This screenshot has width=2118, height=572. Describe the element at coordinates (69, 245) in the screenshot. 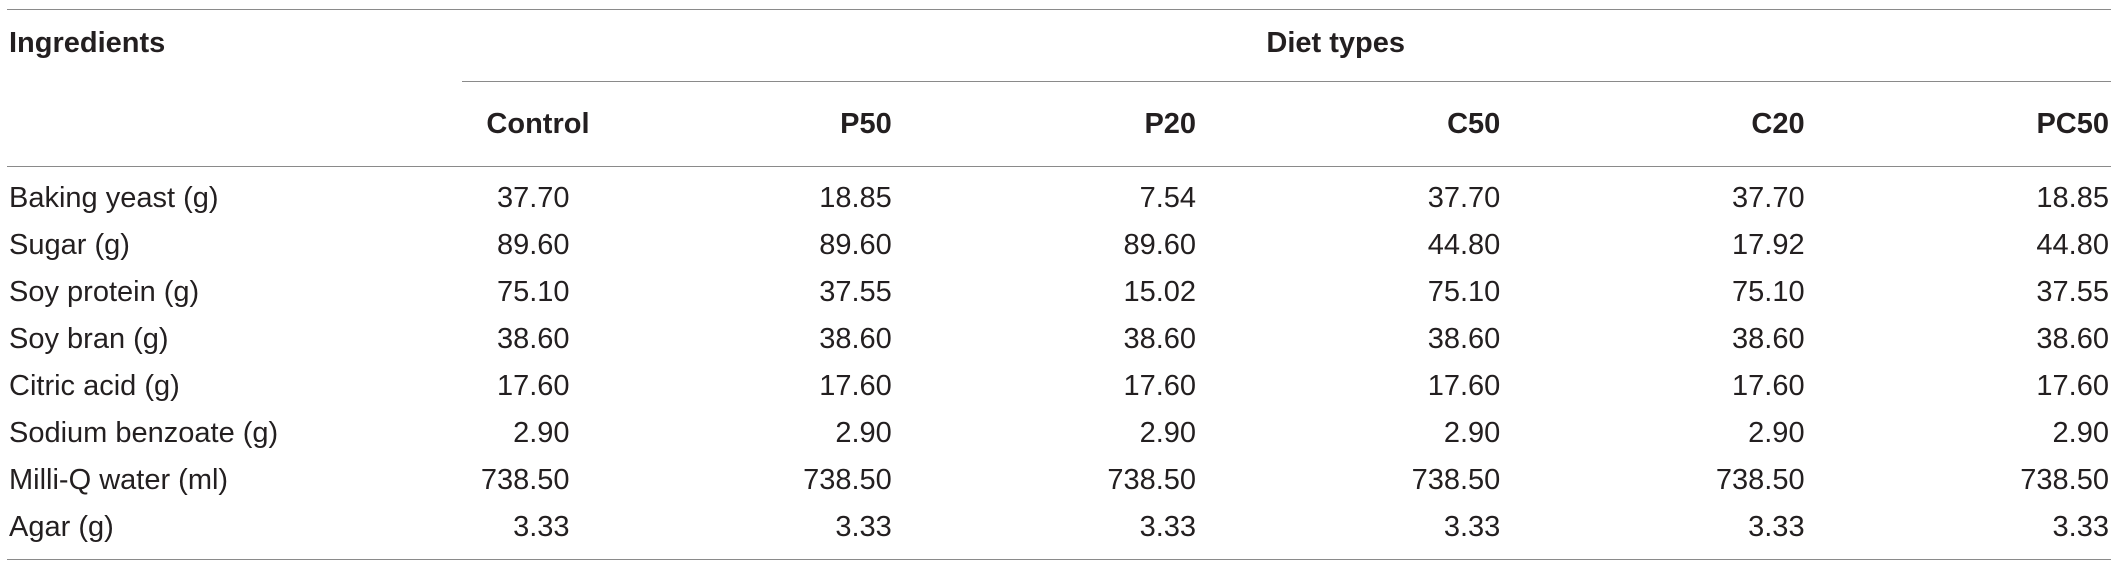

I see `row-label: Sugar (g)` at that location.